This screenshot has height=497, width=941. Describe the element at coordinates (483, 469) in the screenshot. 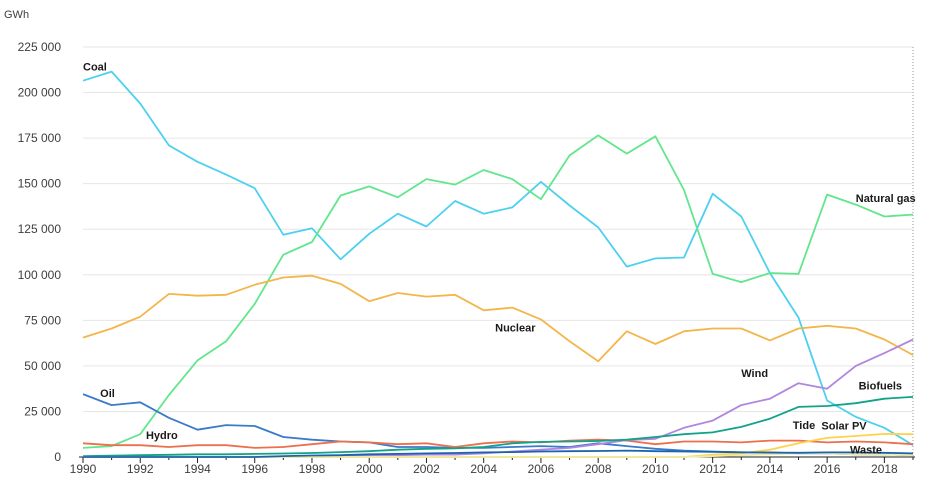

I see `x-tick-label: 2004` at that location.